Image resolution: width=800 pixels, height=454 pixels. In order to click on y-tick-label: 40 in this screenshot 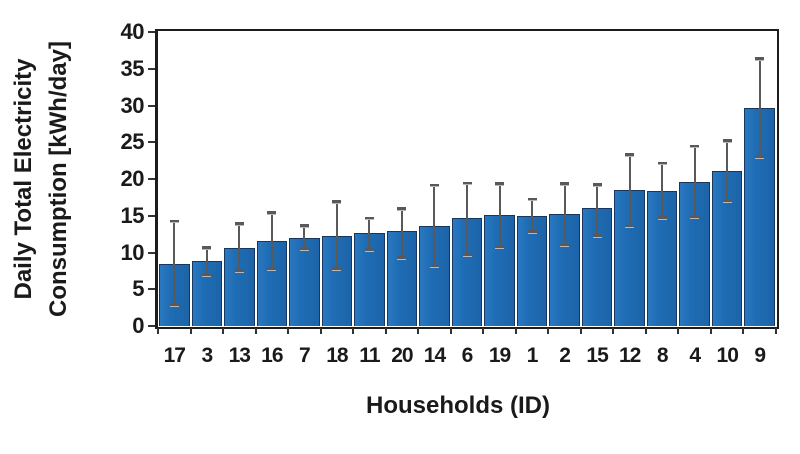, I will do `click(132, 31)`.